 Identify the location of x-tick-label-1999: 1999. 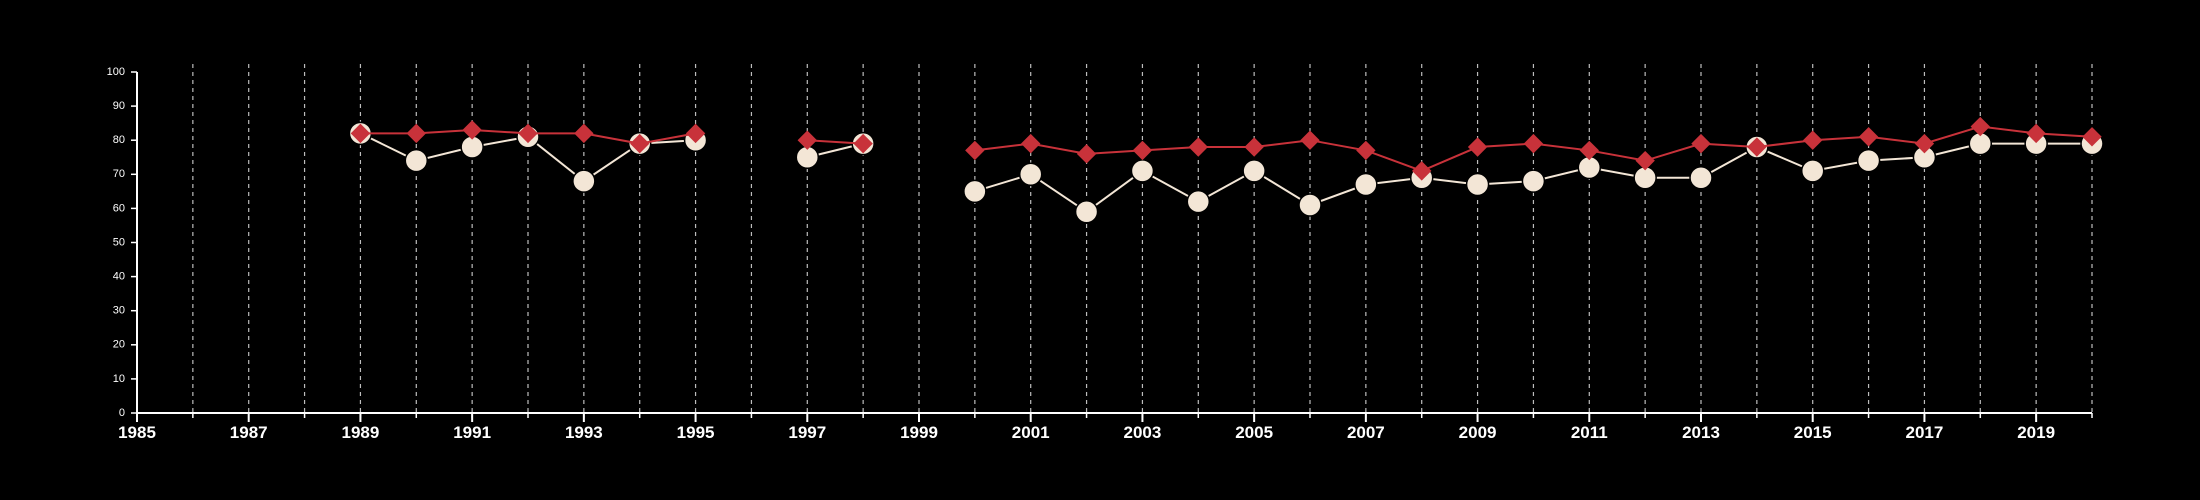
(919, 432).